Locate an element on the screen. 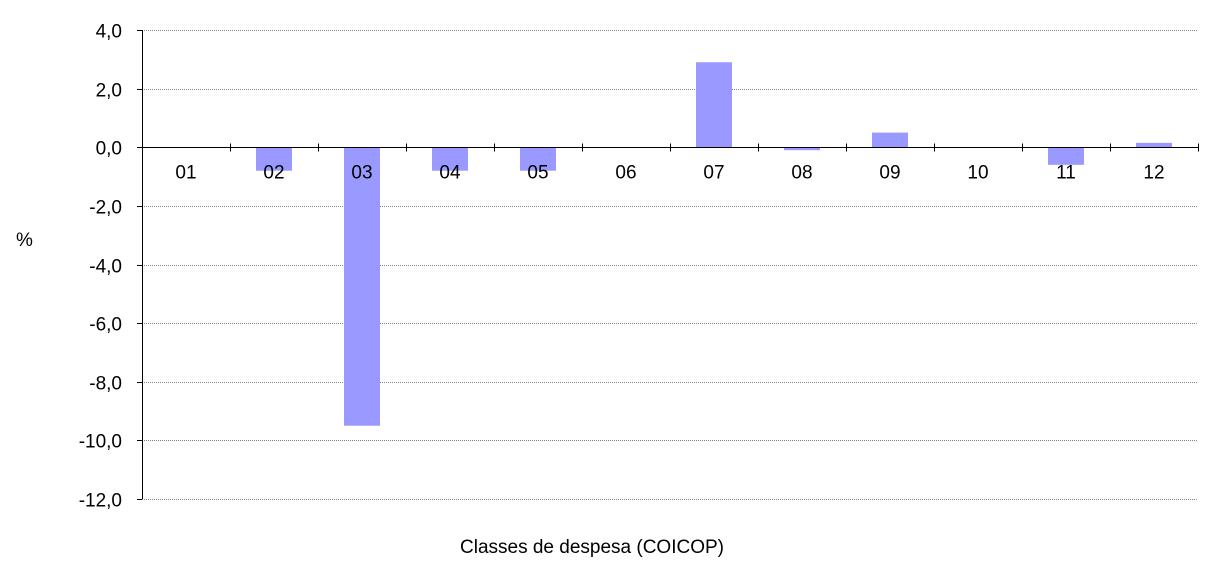 This screenshot has width=1213, height=583. y-tick-label: -6,0 is located at coordinates (105, 325).